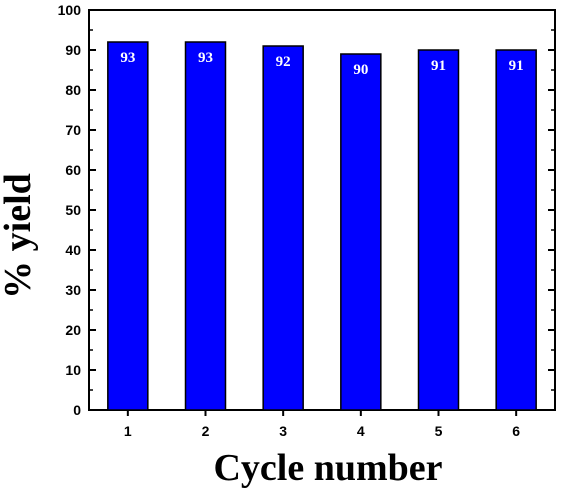 The width and height of the screenshot is (568, 490). Describe the element at coordinates (439, 431) in the screenshot. I see `x-tick-label: 5` at that location.